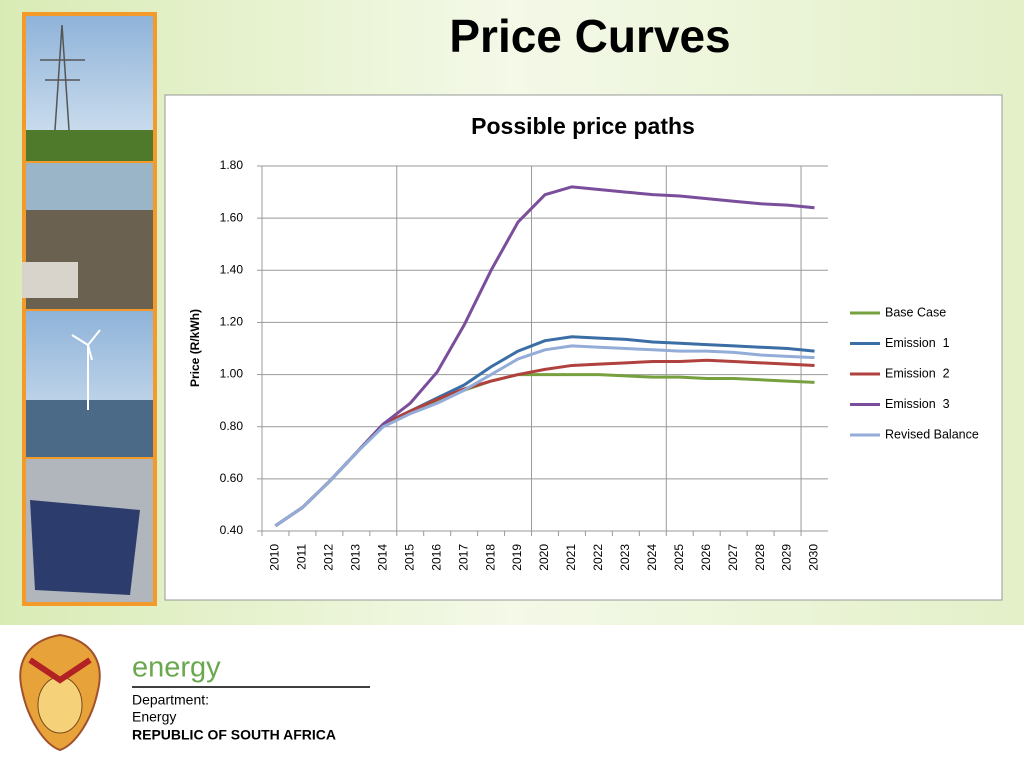 This screenshot has height=768, width=1024. What do you see at coordinates (195, 348) in the screenshot?
I see `y-axis-label: Price (R/kWh)` at bounding box center [195, 348].